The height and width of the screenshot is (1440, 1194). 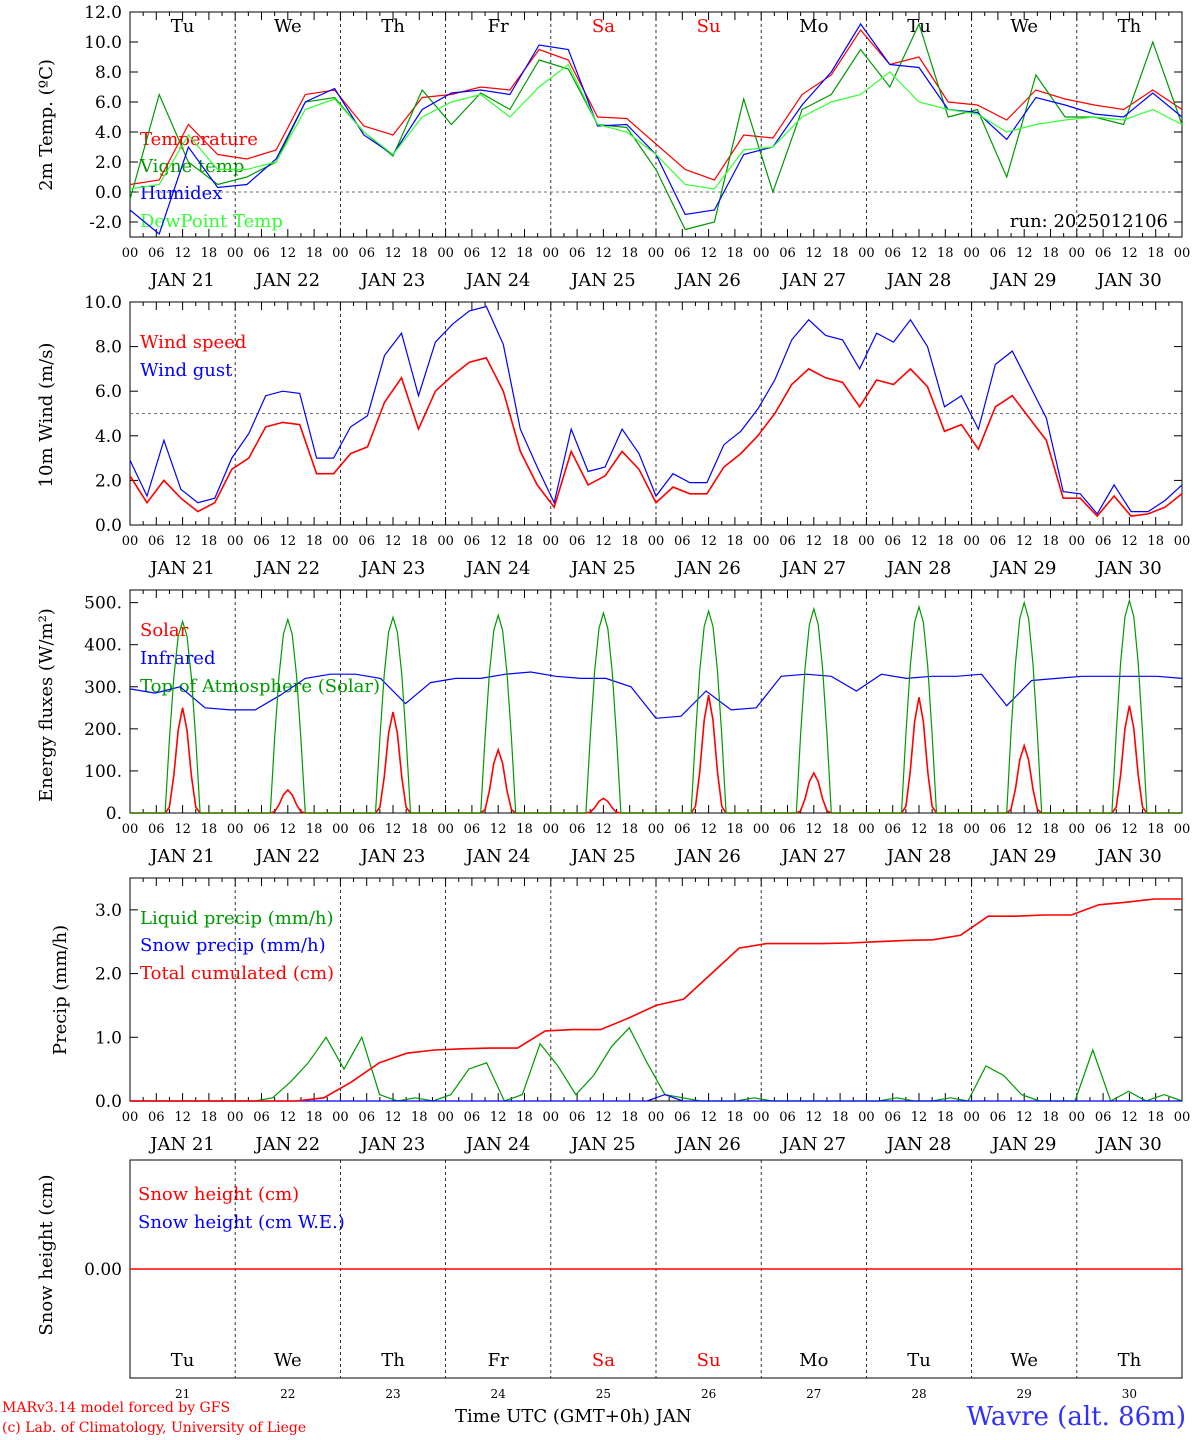 I want to click on weekday-label: Tu, so click(x=183, y=26).